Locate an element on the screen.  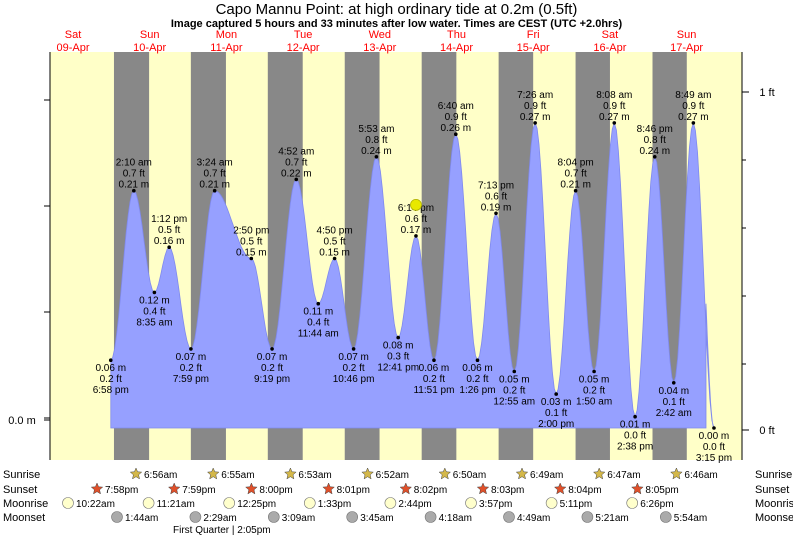
day-date-label: 16-Apr is located at coordinates (609, 48).